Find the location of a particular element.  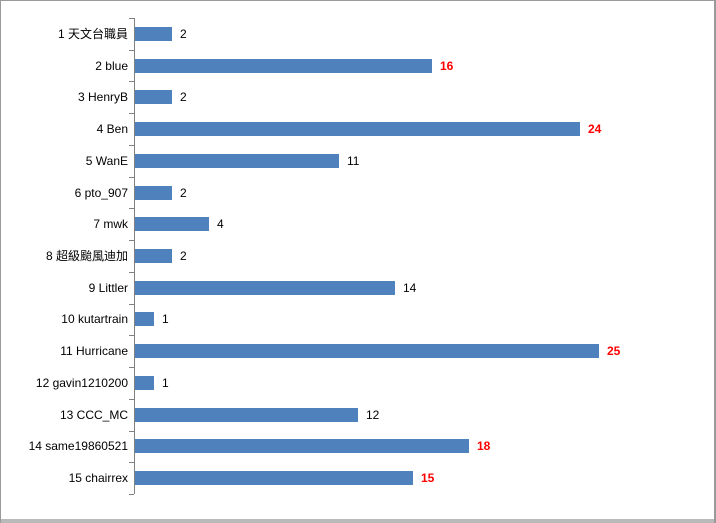

category-label: 1 天文台職員 is located at coordinates (92, 34).